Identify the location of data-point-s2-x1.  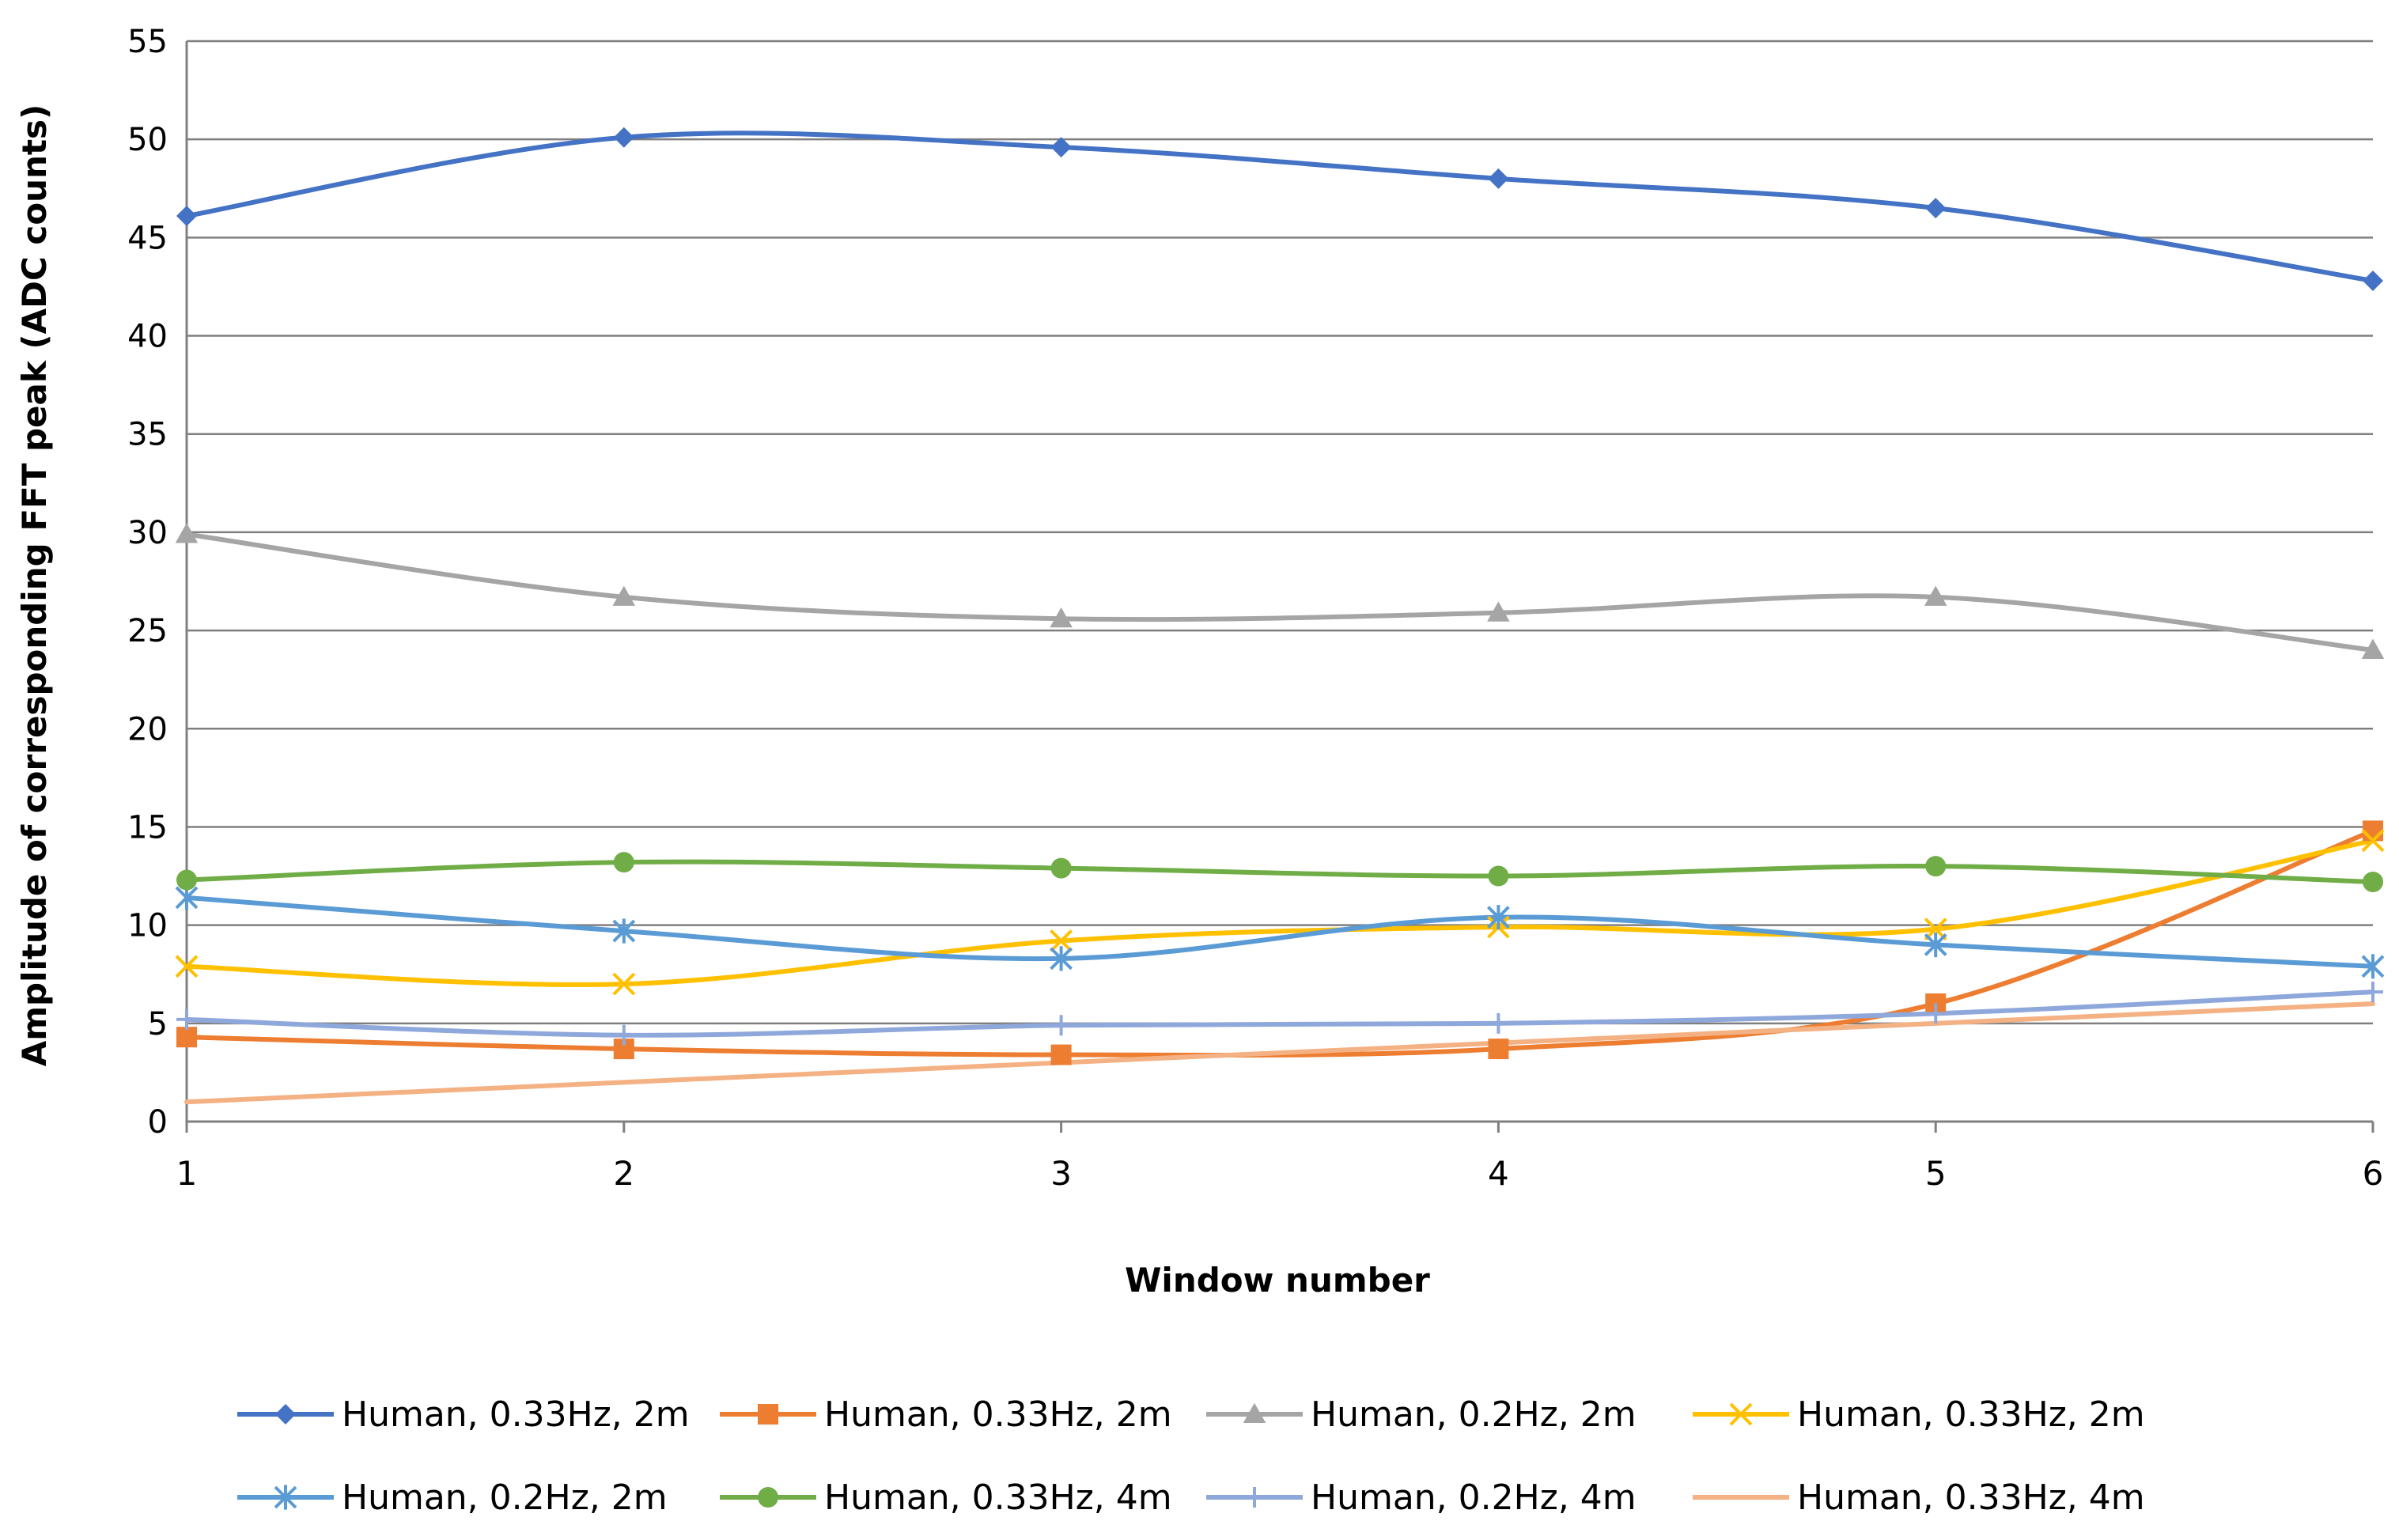
(186, 1037).